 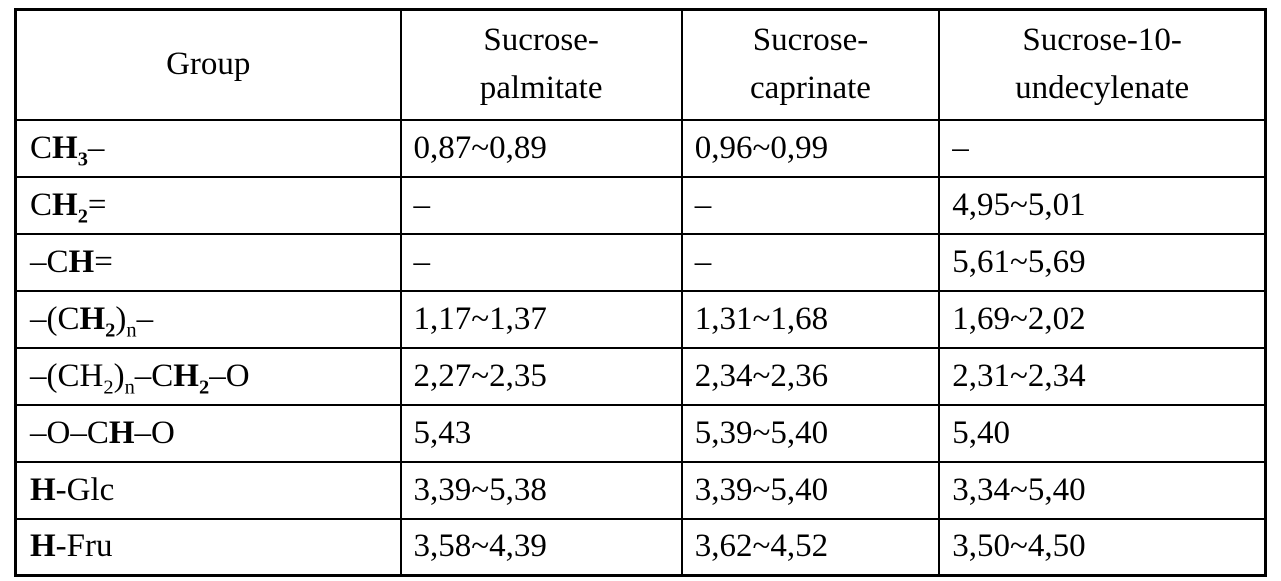 I want to click on table-row: –O–CH–O 5,43 5,39~5,40 5,40, so click(x=640, y=433).